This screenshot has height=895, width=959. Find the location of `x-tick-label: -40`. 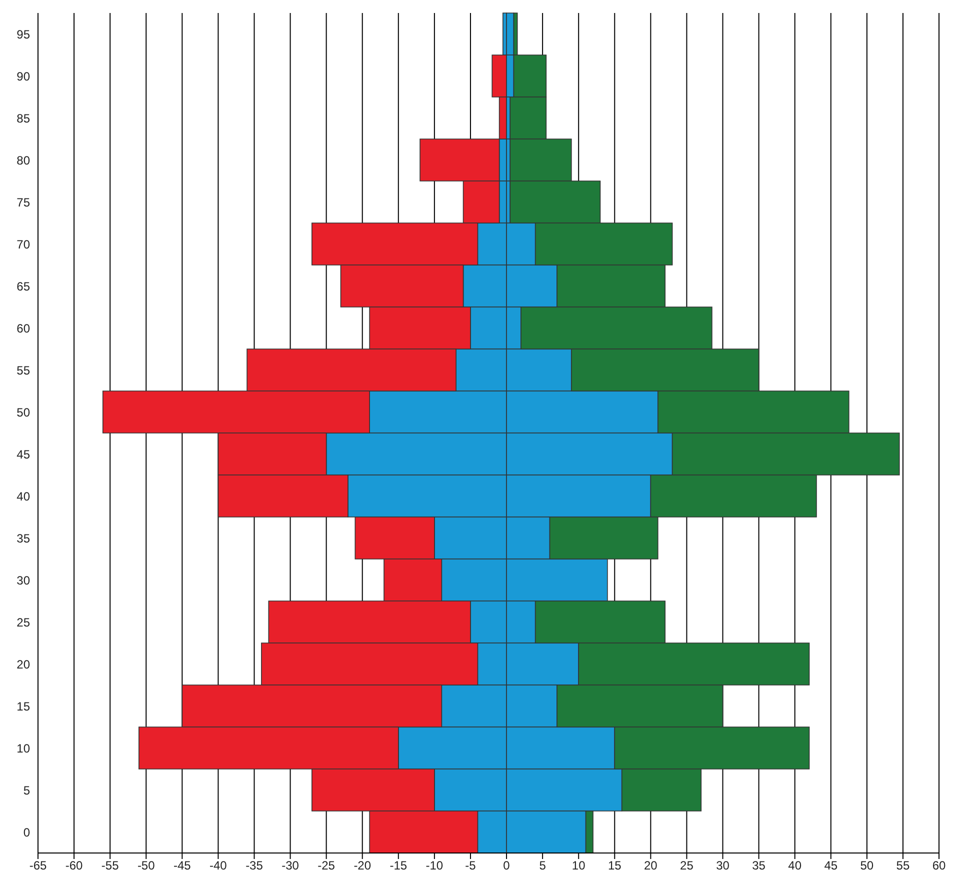

x-tick-label: -40 is located at coordinates (219, 865).